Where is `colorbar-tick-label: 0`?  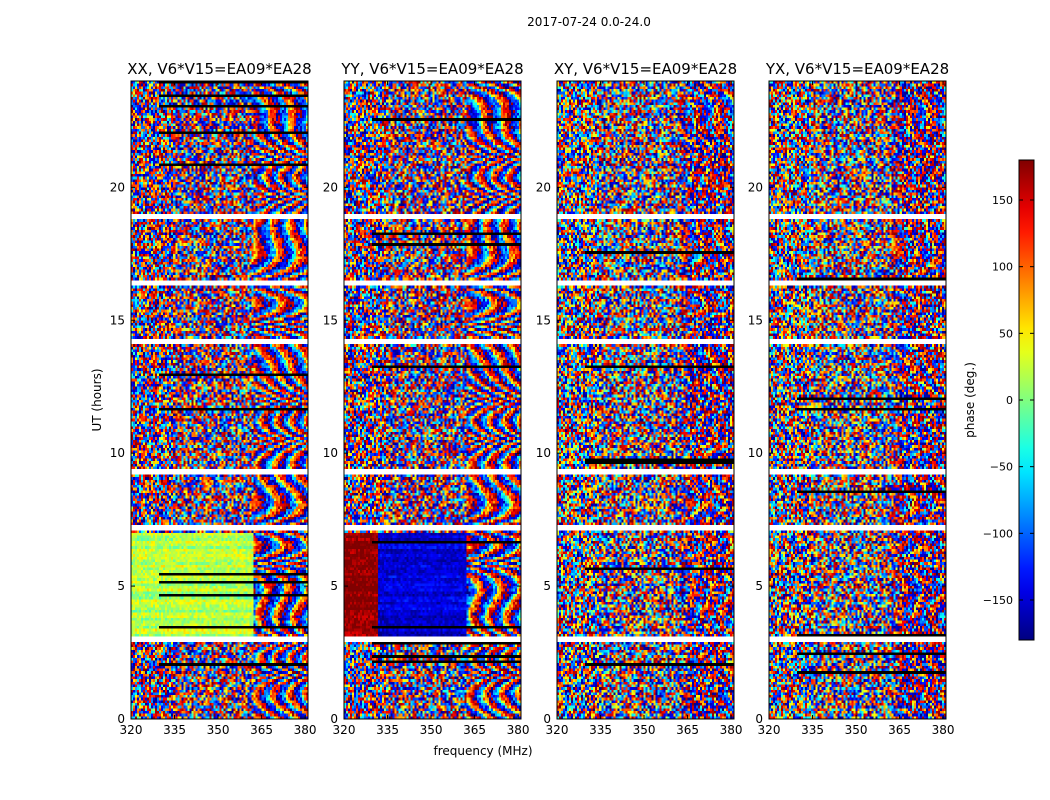
colorbar-tick-label: 0 is located at coordinates (1009, 400).